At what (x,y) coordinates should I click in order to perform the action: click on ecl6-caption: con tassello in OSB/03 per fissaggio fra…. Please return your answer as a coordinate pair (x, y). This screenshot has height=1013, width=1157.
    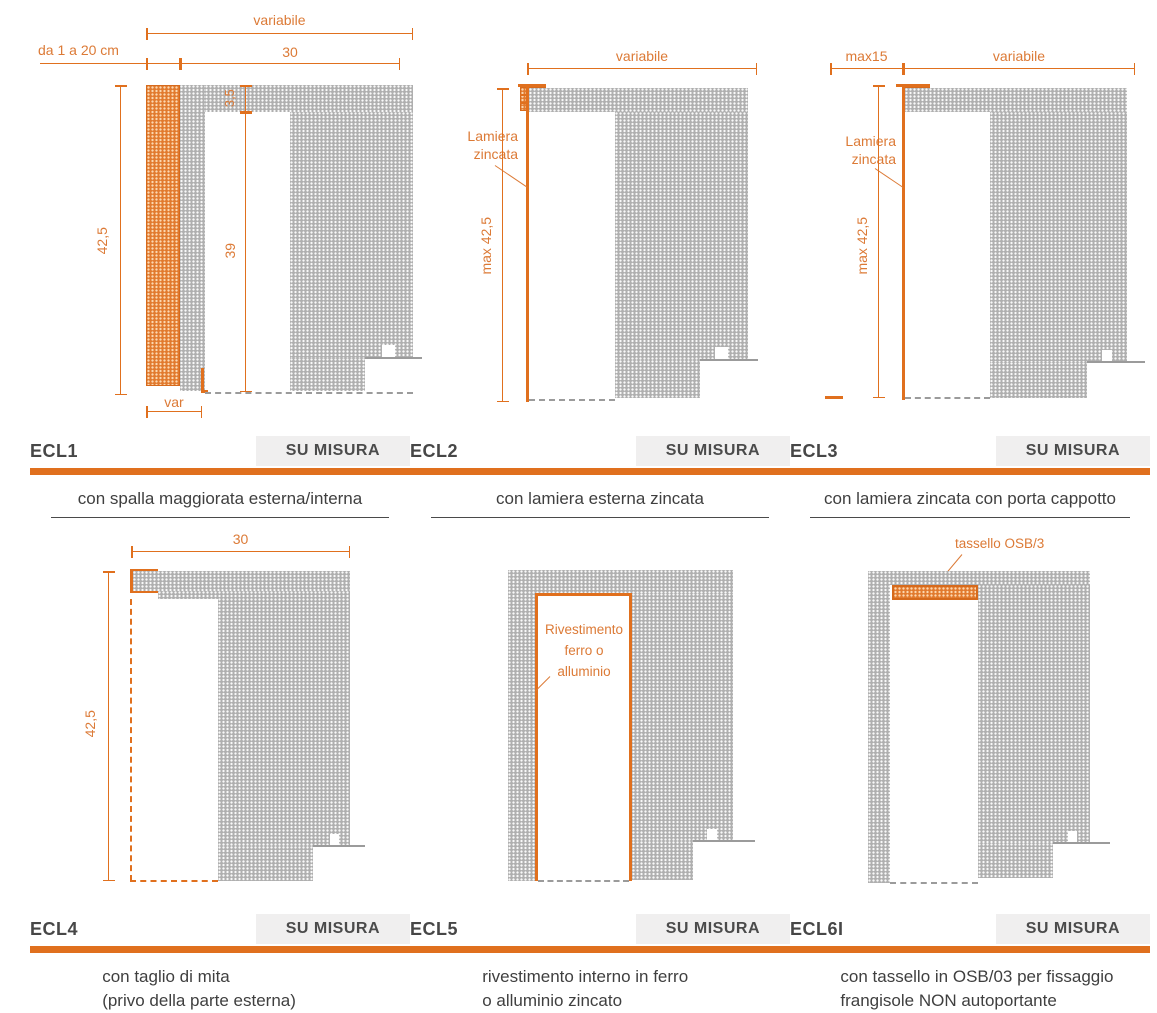
    Looking at the image, I should click on (970, 989).